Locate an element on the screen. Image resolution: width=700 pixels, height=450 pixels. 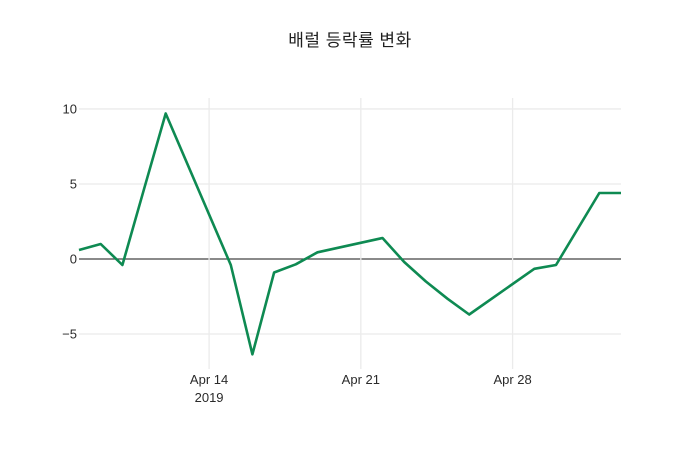
x-tick-label: Apr 21 is located at coordinates (361, 379).